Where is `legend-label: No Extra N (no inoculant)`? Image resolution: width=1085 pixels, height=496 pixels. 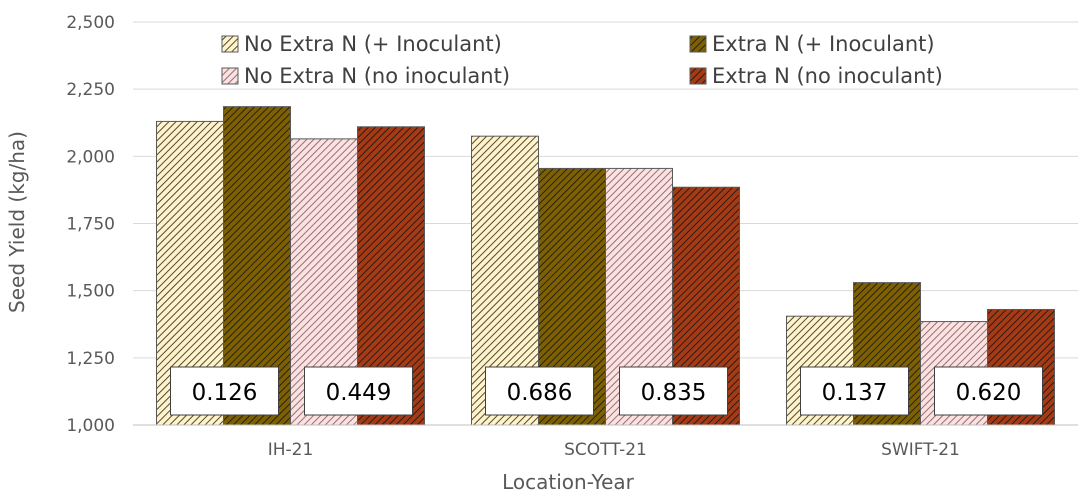 legend-label: No Extra N (no inoculant) is located at coordinates (377, 76).